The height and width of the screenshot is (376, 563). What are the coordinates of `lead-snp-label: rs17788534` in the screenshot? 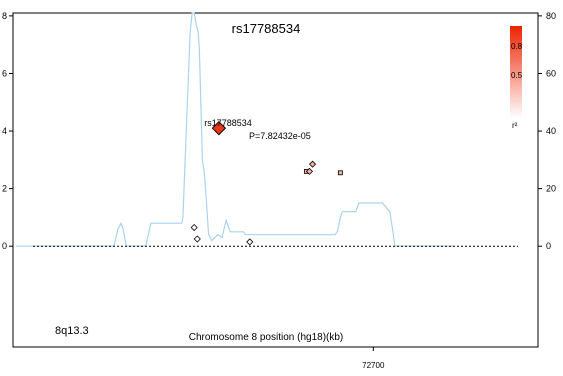 It's located at (228, 123).